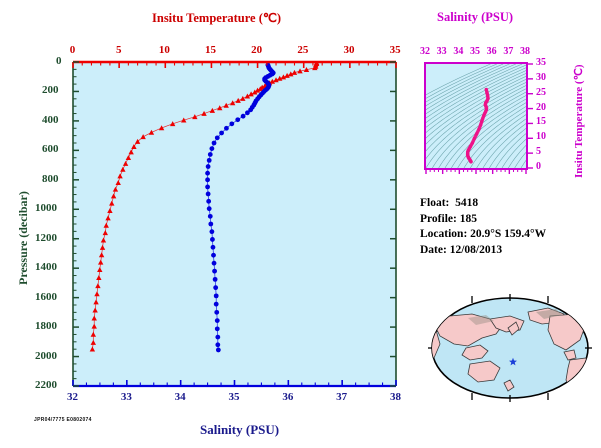 This screenshot has height=448, width=601. Describe the element at coordinates (50, 90) in the screenshot. I see `tick-label: 200` at that location.